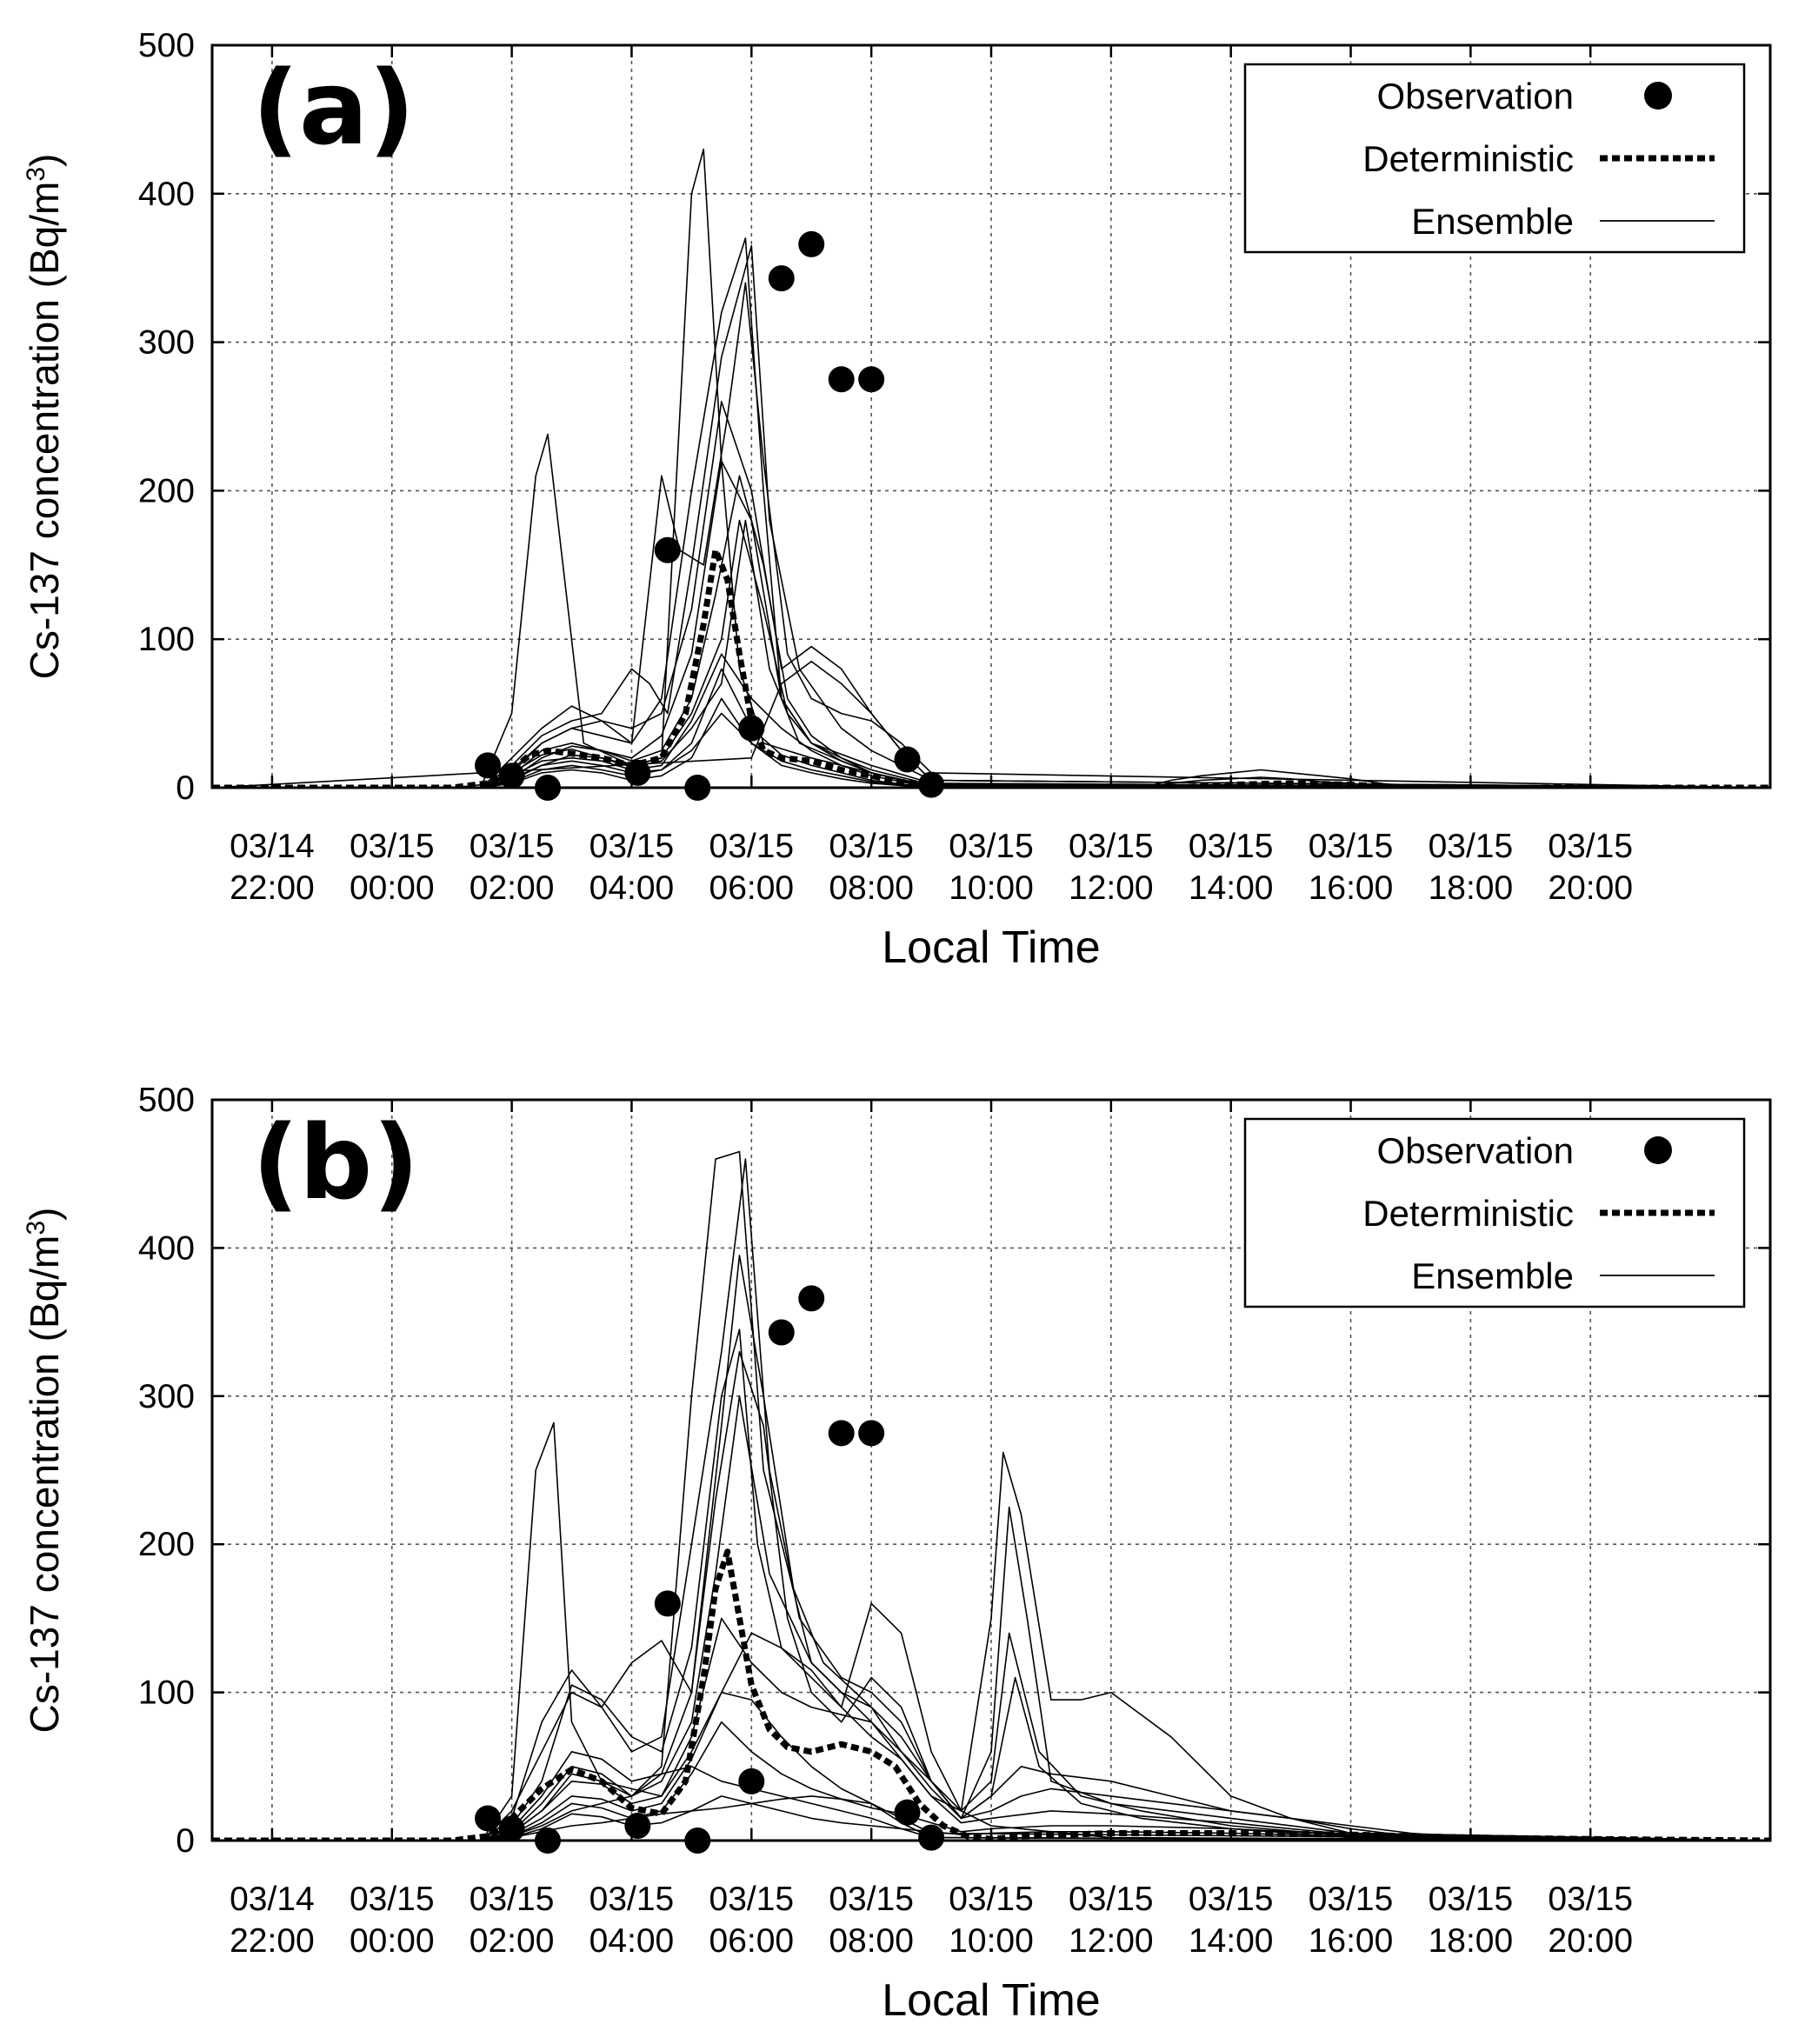  I want to click on panel-label: (b), so click(335, 1162).